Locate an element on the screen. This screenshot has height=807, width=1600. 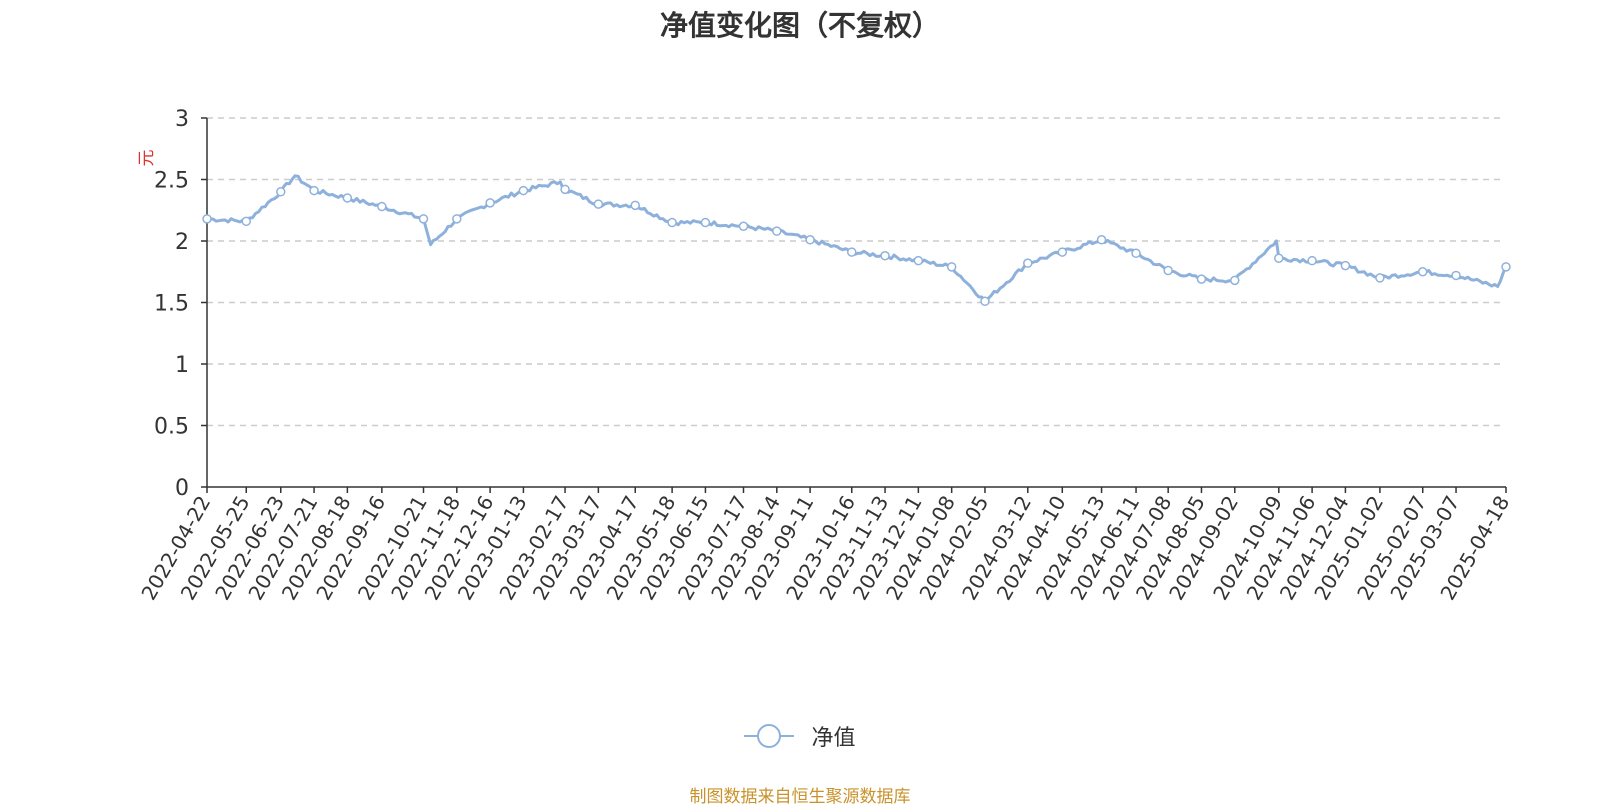
series-net-value is located at coordinates (856, 240).